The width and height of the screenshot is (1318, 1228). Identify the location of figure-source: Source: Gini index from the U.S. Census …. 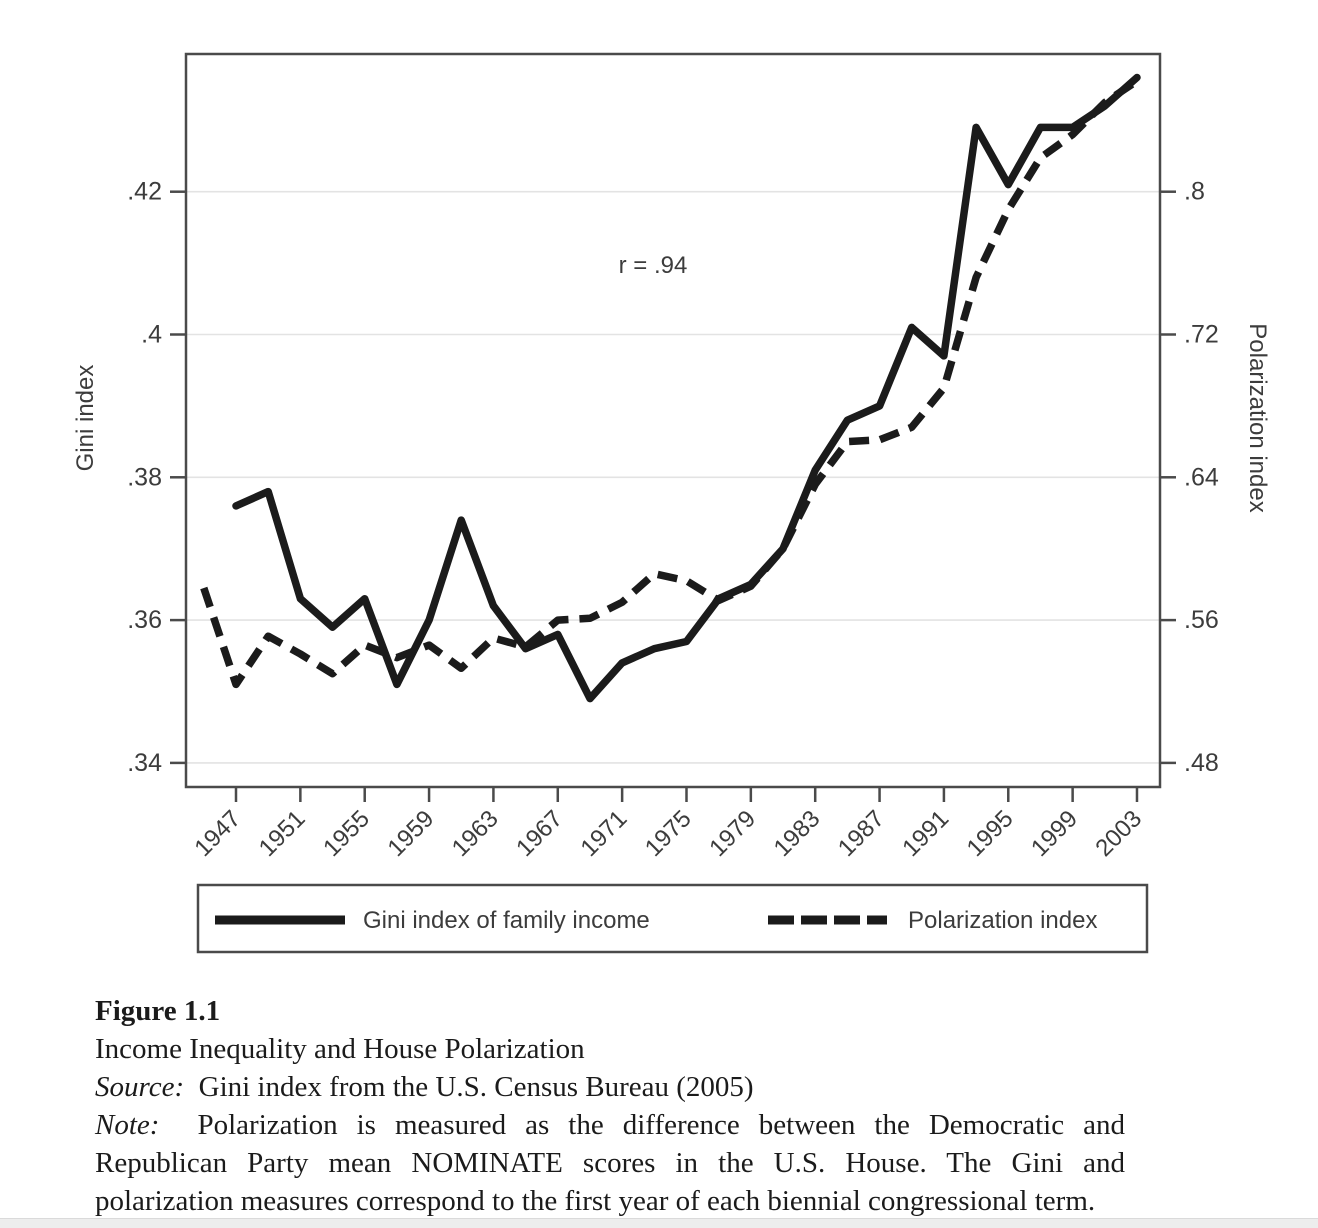
(610, 1087).